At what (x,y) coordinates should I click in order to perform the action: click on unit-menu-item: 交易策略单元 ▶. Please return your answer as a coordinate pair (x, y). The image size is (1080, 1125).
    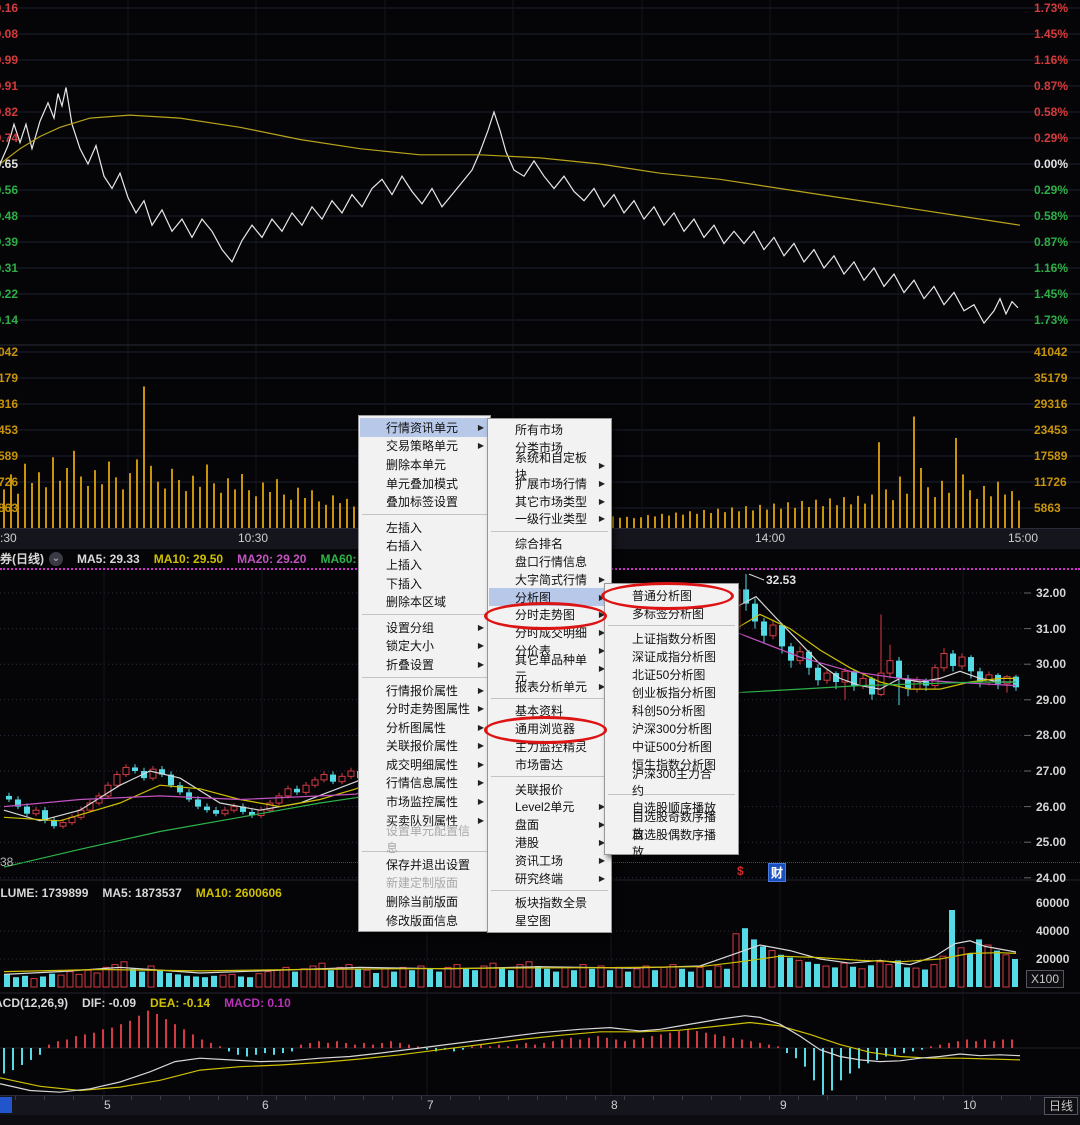
    Looking at the image, I should click on (435, 446).